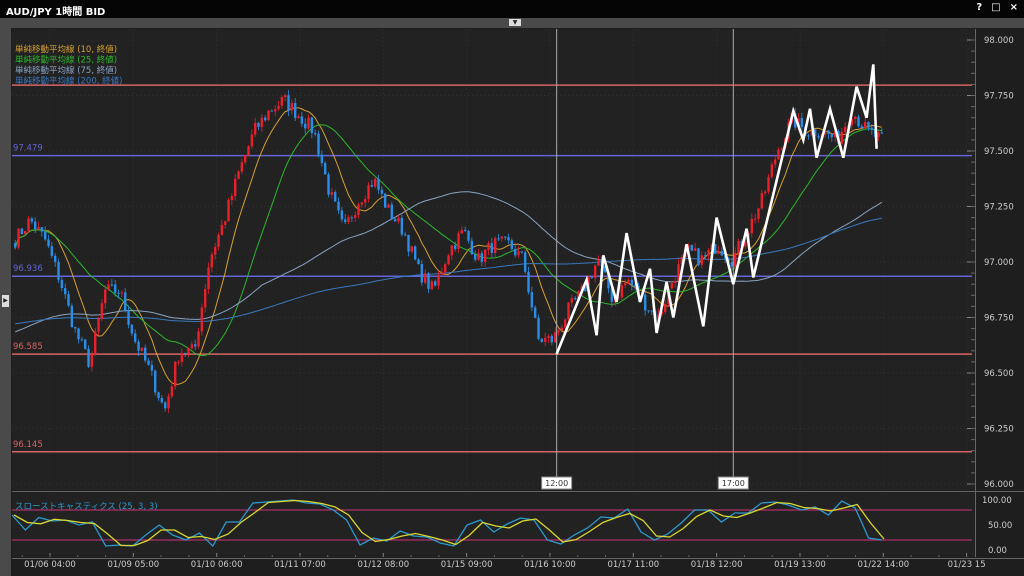  I want to click on expand-panel-chevron-icon: ▶, so click(5, 301).